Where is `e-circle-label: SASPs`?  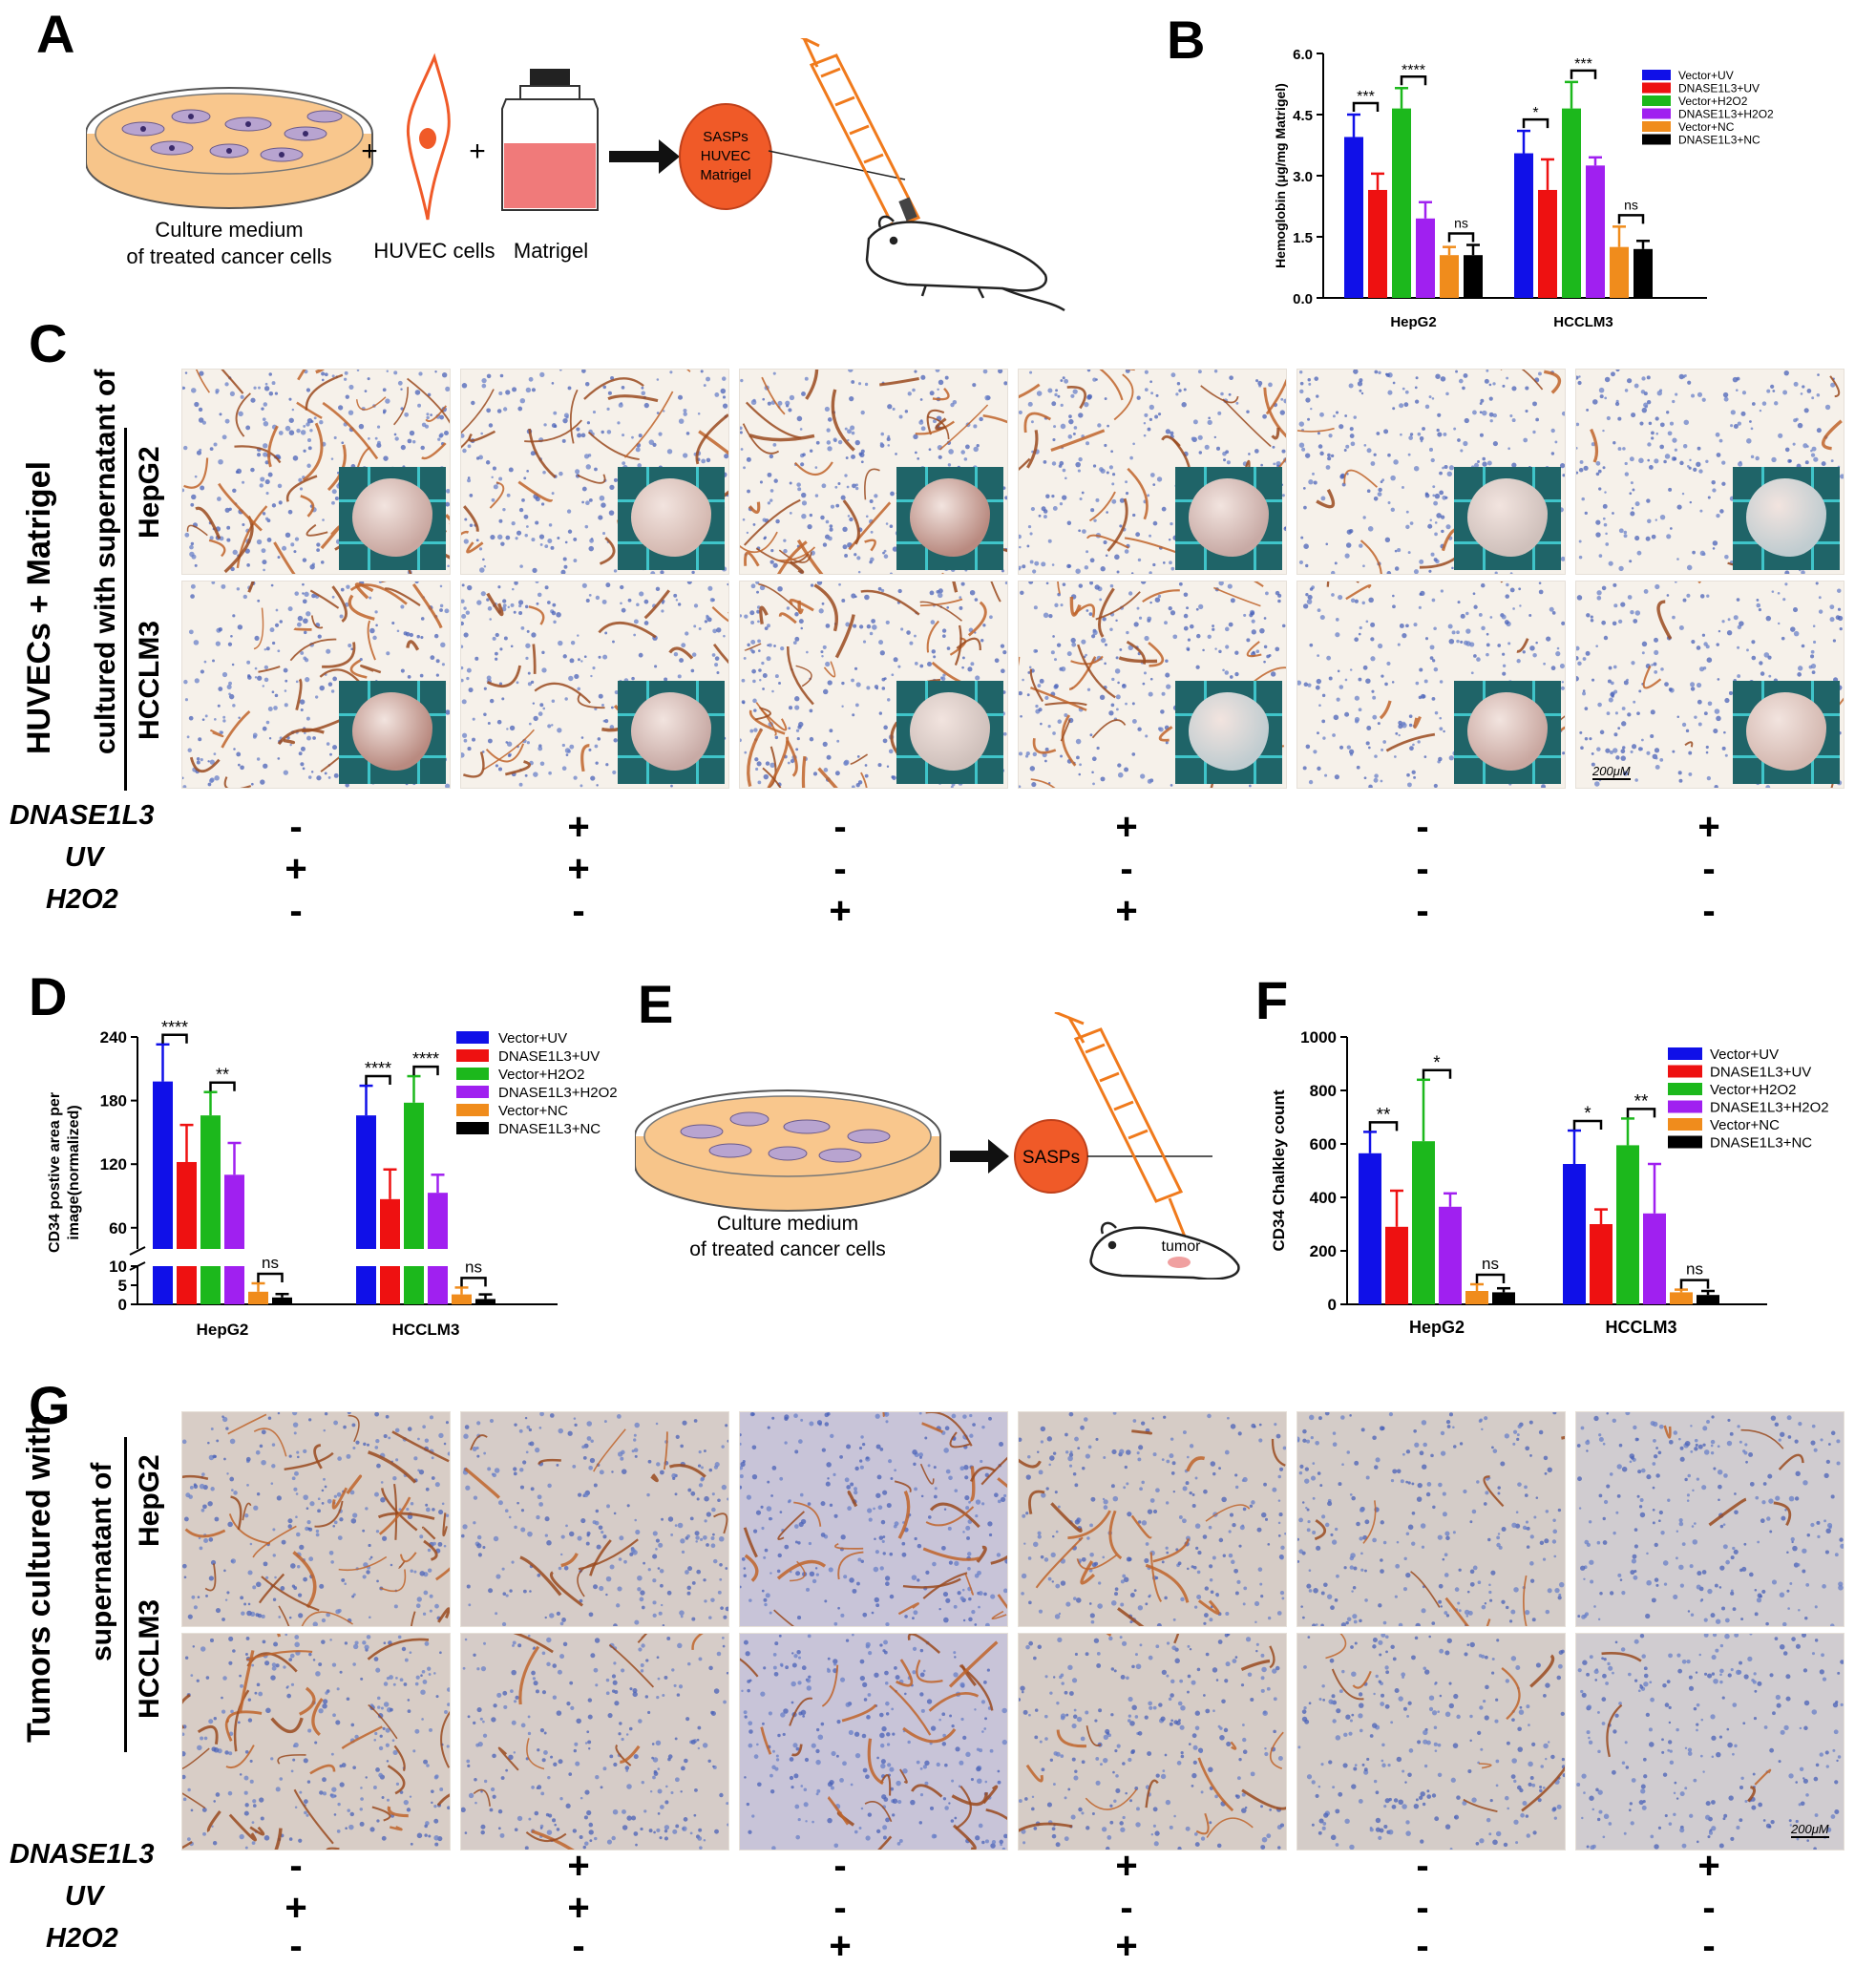
e-circle-label: SASPs is located at coordinates (1051, 1158).